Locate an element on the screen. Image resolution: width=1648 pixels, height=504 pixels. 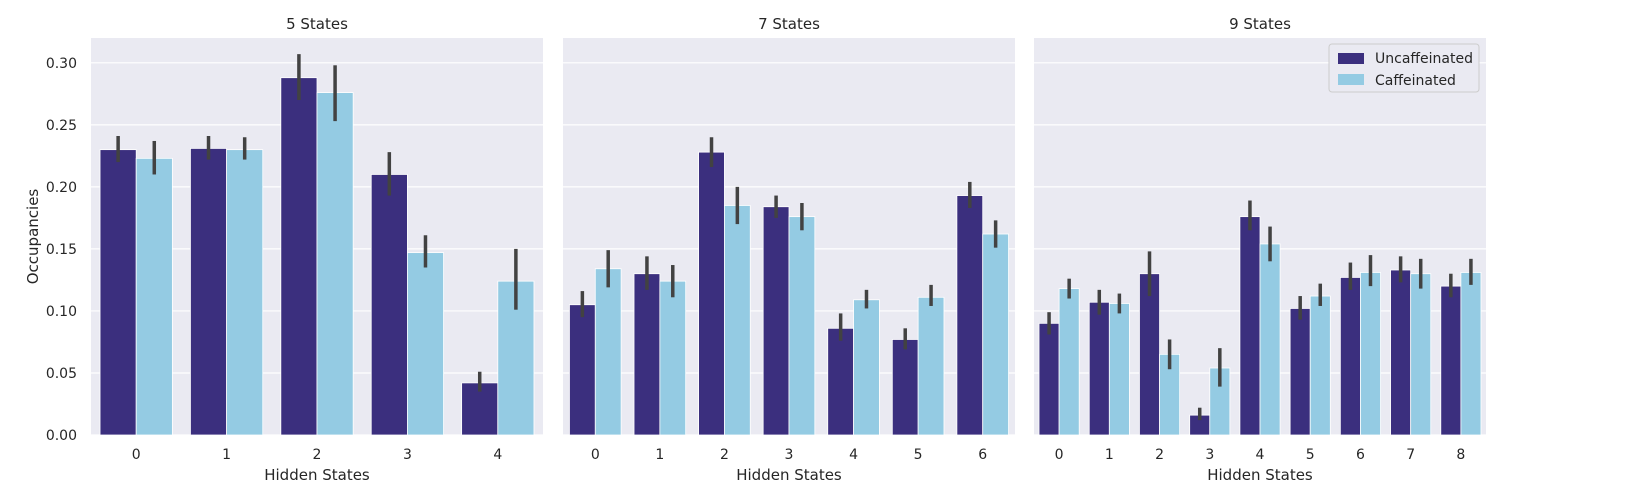
panel-title: 5 States is located at coordinates (317, 24).